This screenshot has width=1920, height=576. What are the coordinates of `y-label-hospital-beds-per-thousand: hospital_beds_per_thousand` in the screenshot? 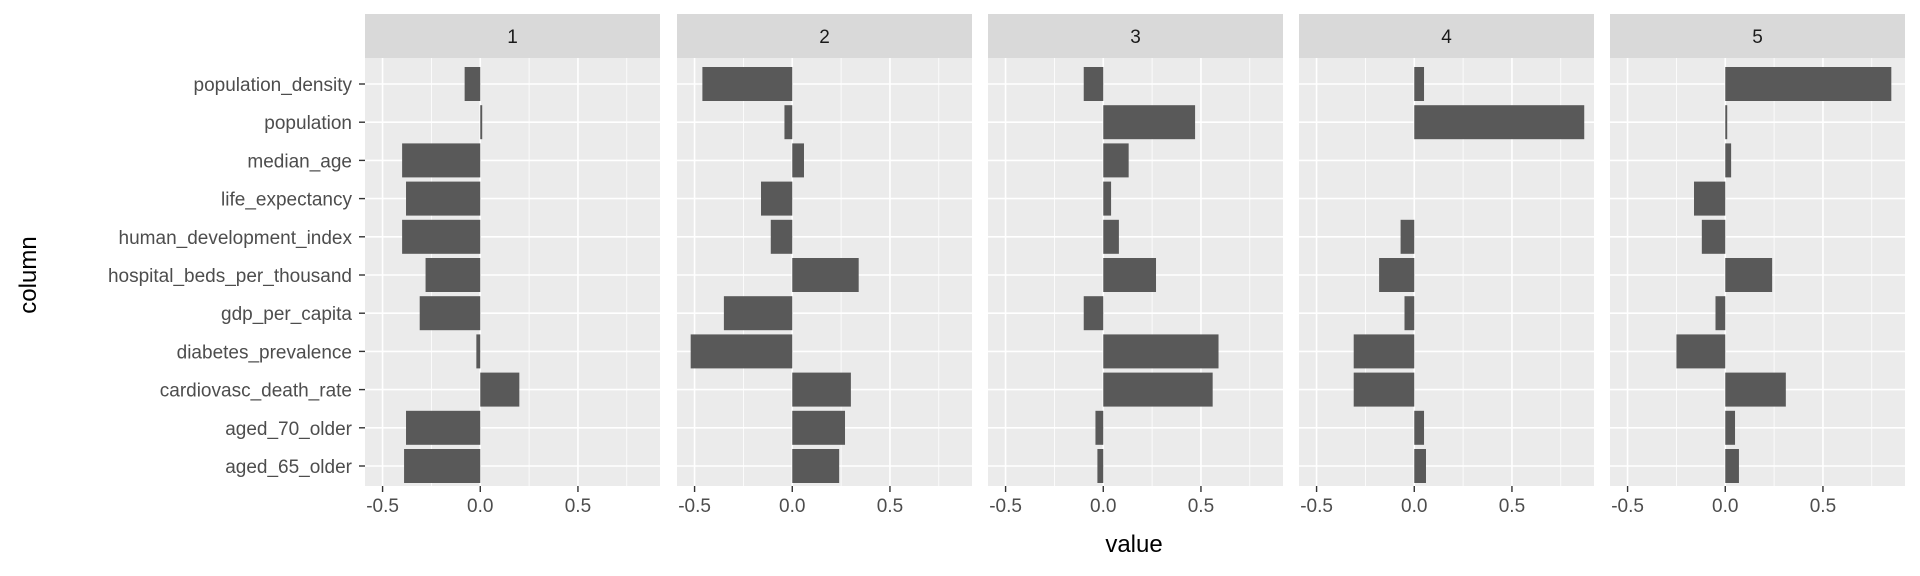 It's located at (230, 276).